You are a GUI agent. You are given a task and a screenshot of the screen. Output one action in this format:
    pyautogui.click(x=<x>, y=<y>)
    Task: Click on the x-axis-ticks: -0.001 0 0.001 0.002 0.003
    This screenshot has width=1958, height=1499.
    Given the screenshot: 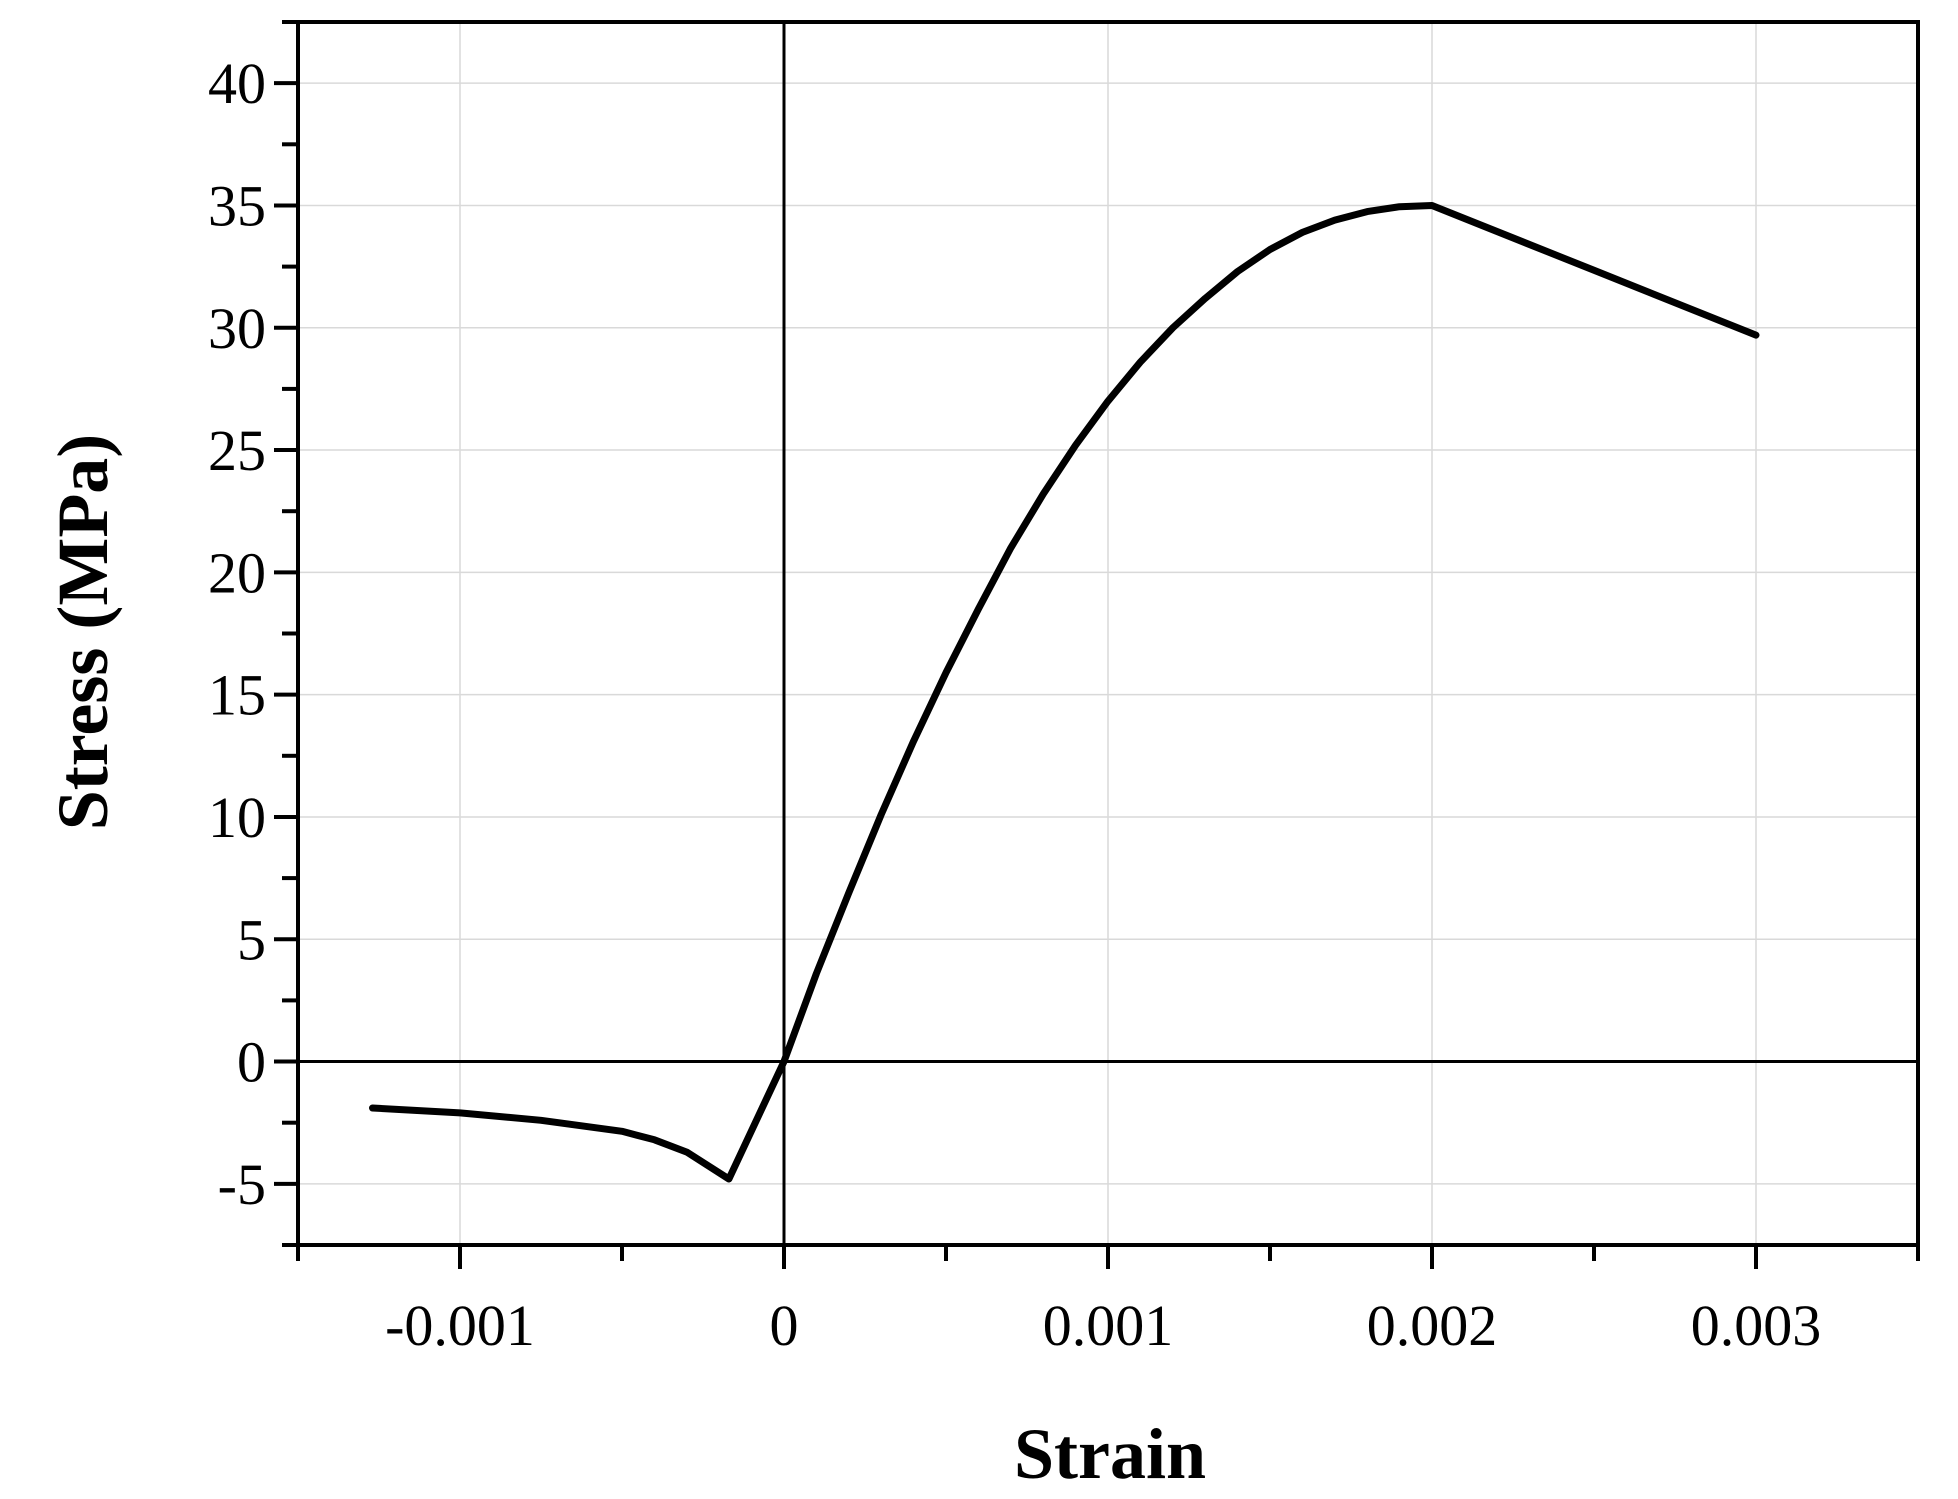 What is the action you would take?
    pyautogui.click(x=1108, y=1301)
    